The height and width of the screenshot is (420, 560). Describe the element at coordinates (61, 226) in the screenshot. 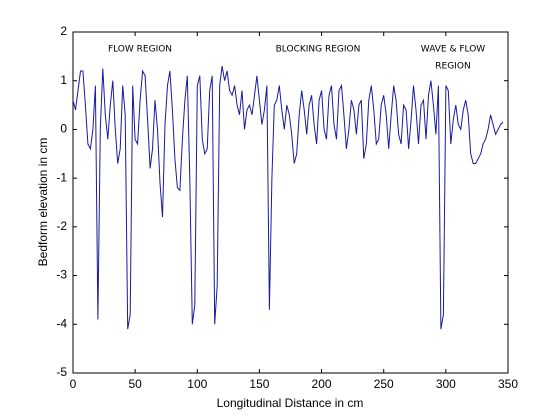

I see `y-tick-label: -2` at that location.